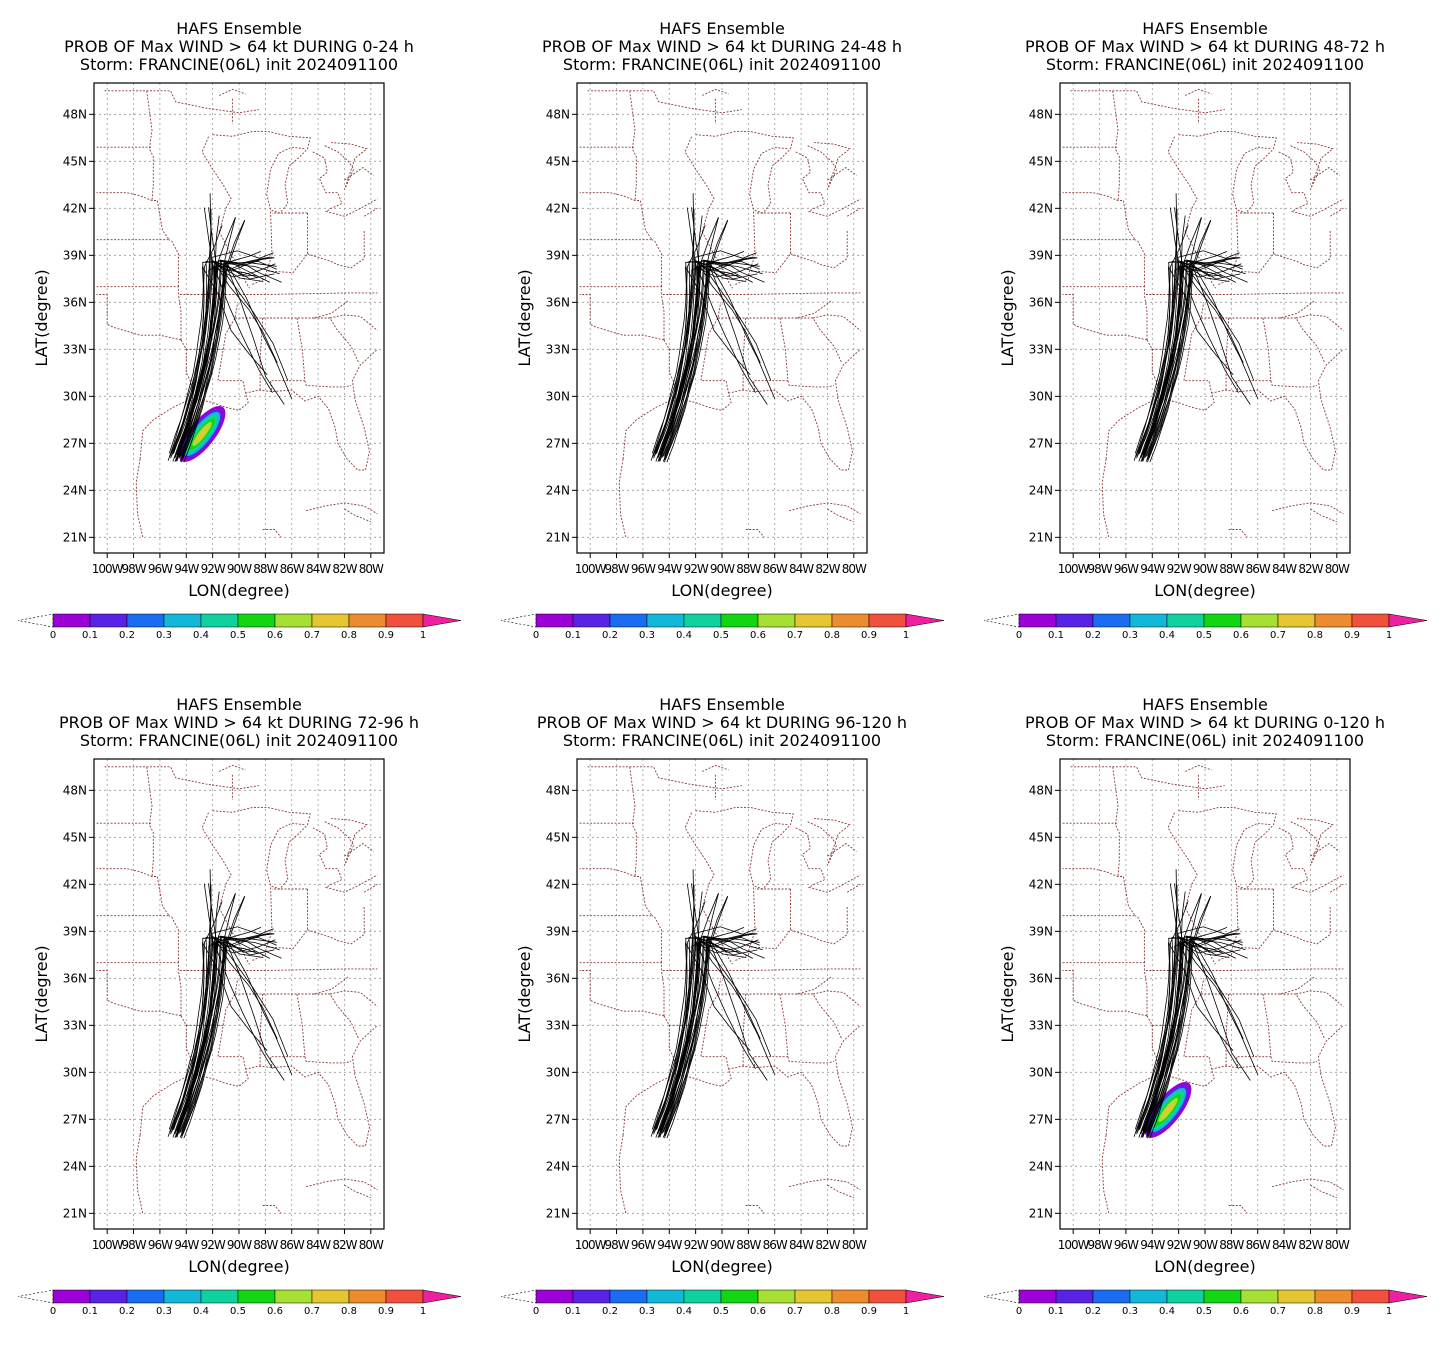 This screenshot has height=1352, width=1449. I want to click on colorbar-label: 0.8, so click(832, 1311).